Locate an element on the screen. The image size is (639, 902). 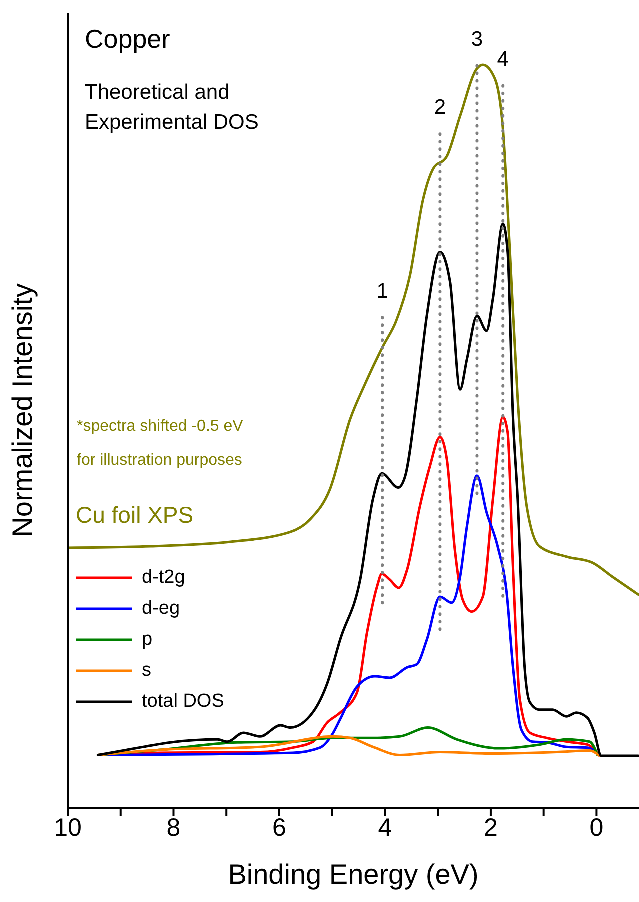
text: 3 is located at coordinates (477, 40).